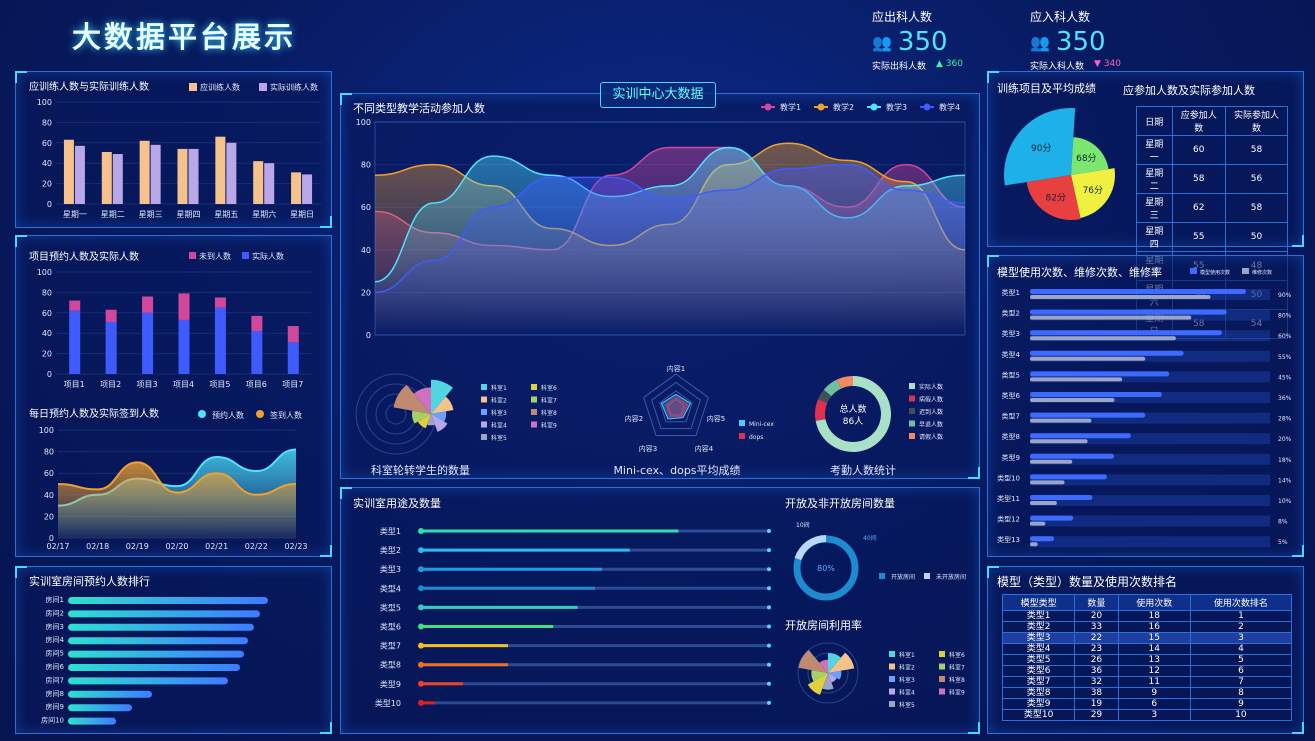 Image resolution: width=1315 pixels, height=741 pixels. I want to click on center-title: 实训中心大数据, so click(658, 95).